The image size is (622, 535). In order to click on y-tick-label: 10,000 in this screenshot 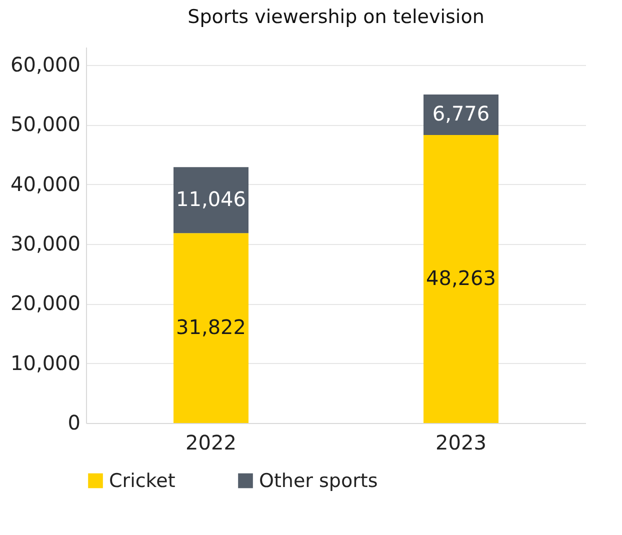, I will do `click(45, 362)`.